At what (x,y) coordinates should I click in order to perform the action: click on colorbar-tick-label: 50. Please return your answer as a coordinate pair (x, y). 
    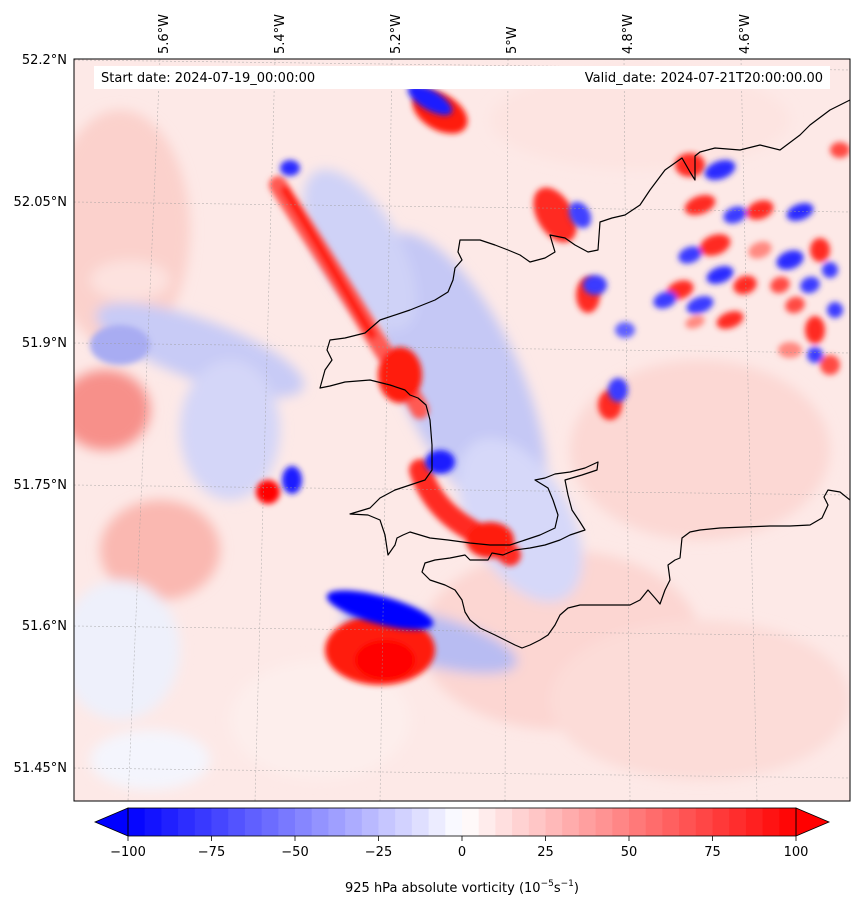
    Looking at the image, I should click on (629, 852).